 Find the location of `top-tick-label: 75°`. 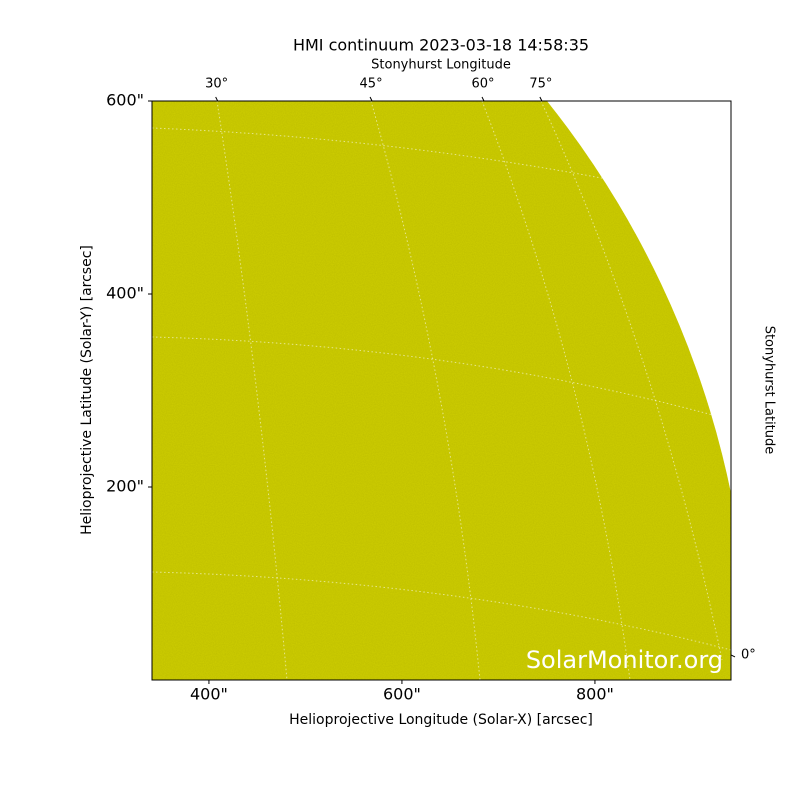

top-tick-label: 75° is located at coordinates (540, 84).